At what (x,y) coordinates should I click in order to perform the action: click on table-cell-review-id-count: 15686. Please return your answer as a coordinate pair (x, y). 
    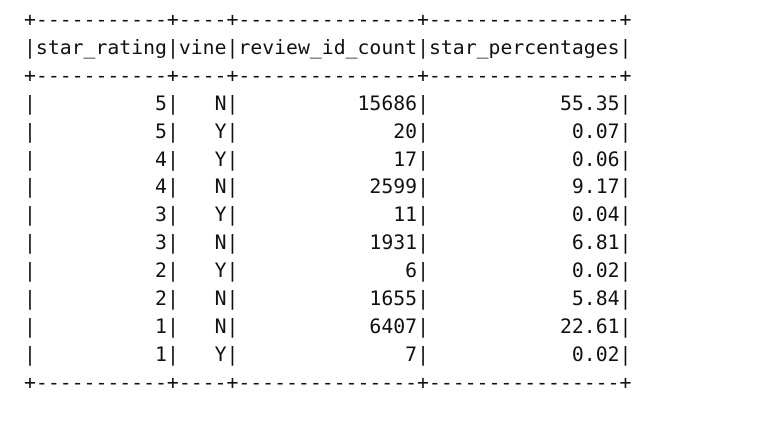
    Looking at the image, I should click on (328, 103).